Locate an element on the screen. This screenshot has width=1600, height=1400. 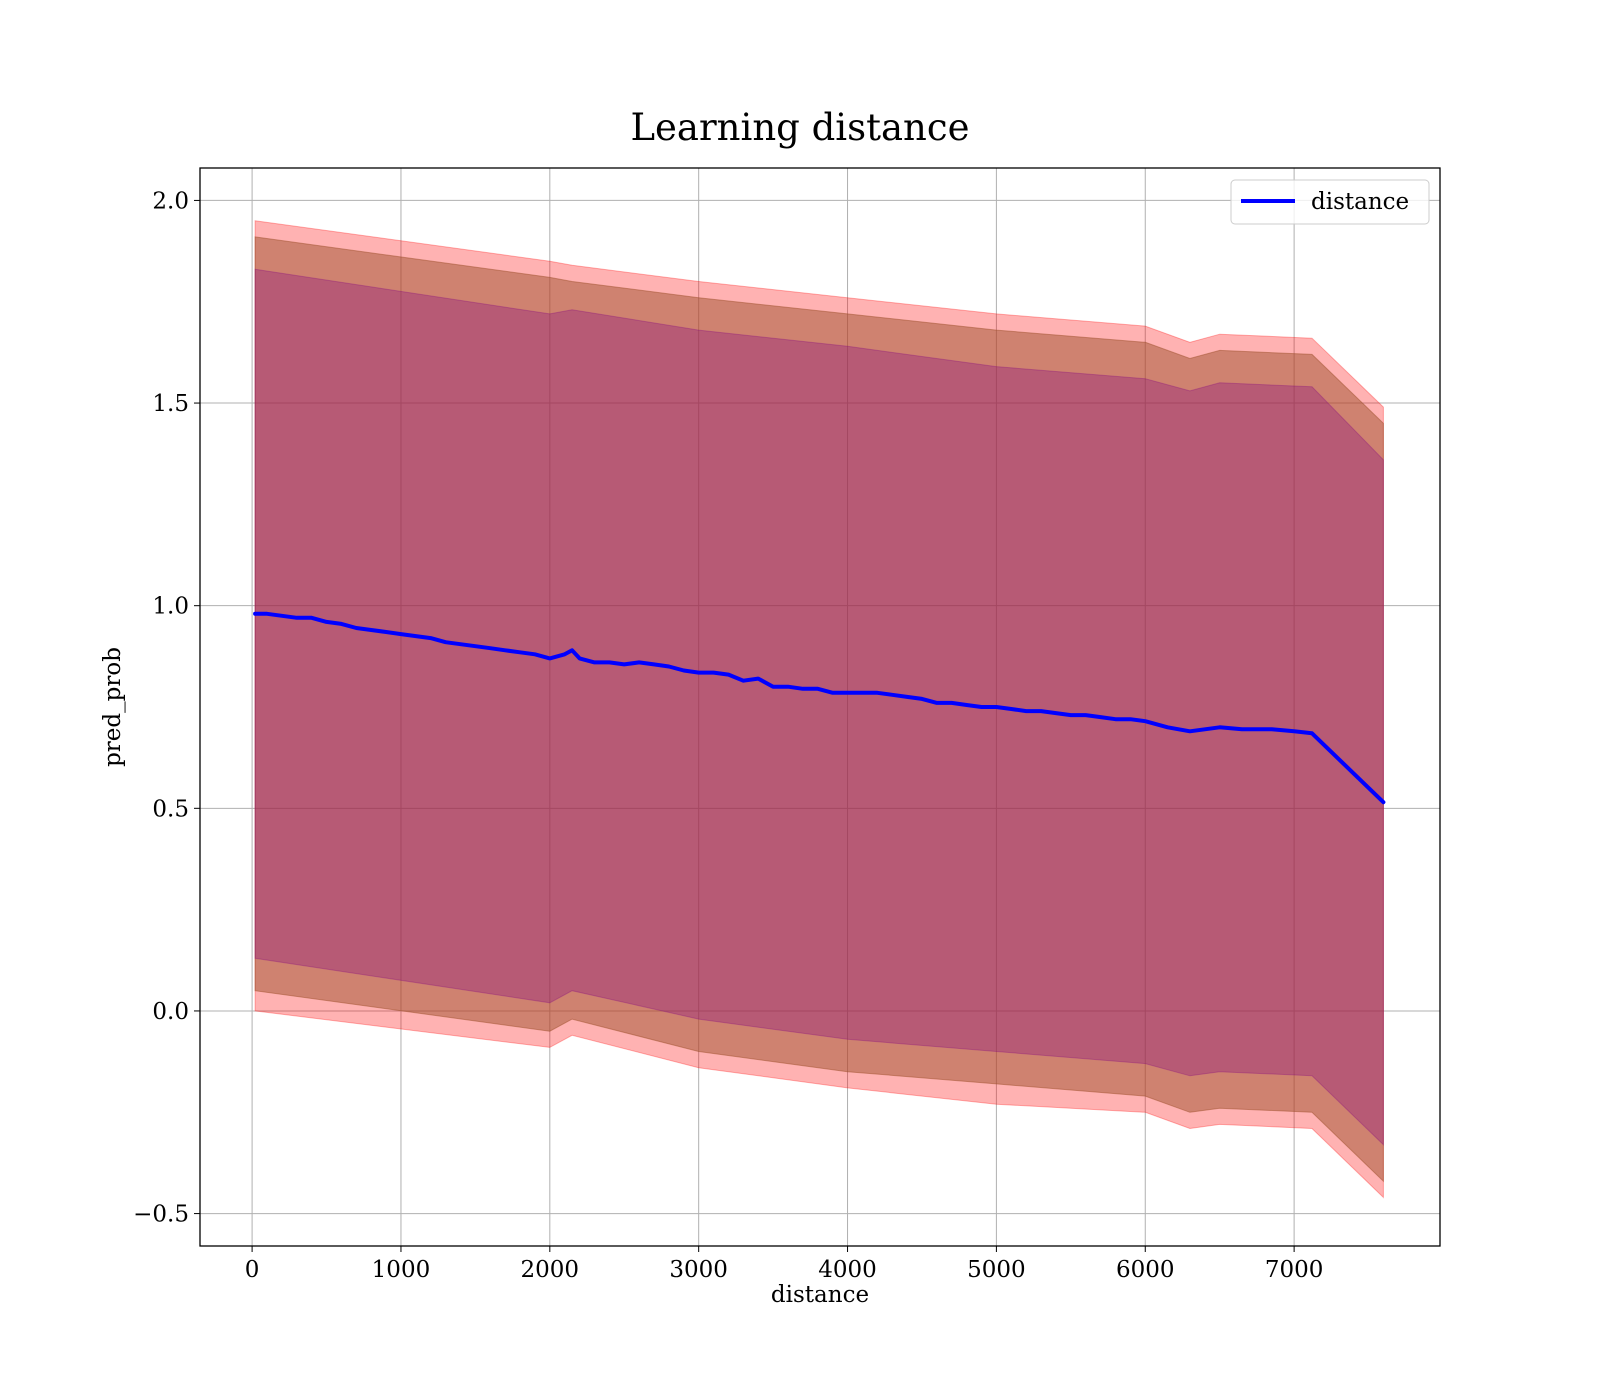
x-tick-label: 3000 is located at coordinates (698, 1270).